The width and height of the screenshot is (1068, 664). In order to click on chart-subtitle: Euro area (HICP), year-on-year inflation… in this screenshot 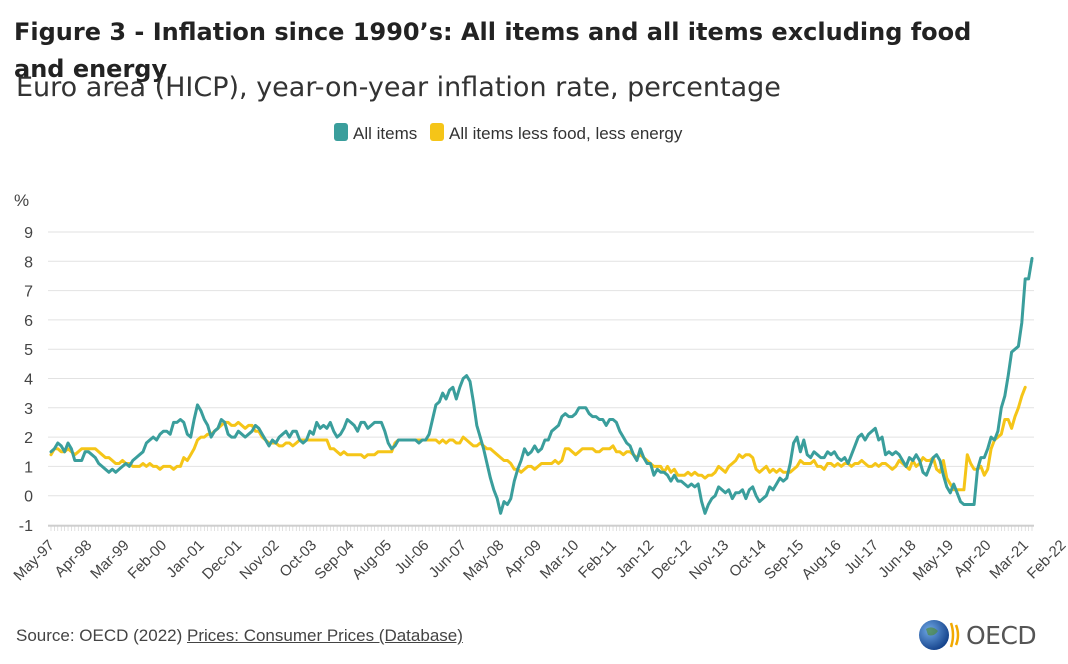, I will do `click(398, 87)`.